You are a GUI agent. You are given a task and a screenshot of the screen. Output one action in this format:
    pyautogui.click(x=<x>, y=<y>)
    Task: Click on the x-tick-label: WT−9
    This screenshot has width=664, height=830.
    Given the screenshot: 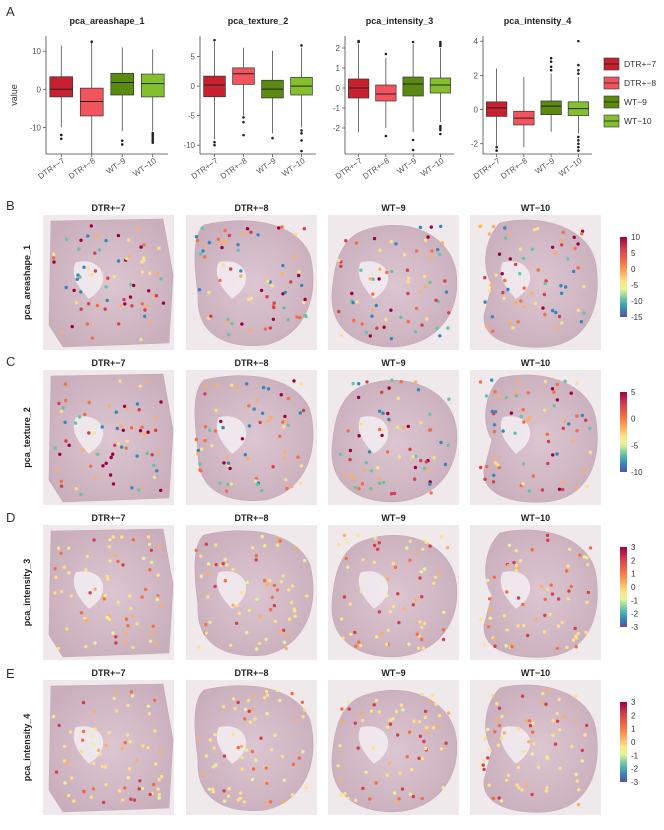 What is the action you would take?
    pyautogui.click(x=544, y=166)
    